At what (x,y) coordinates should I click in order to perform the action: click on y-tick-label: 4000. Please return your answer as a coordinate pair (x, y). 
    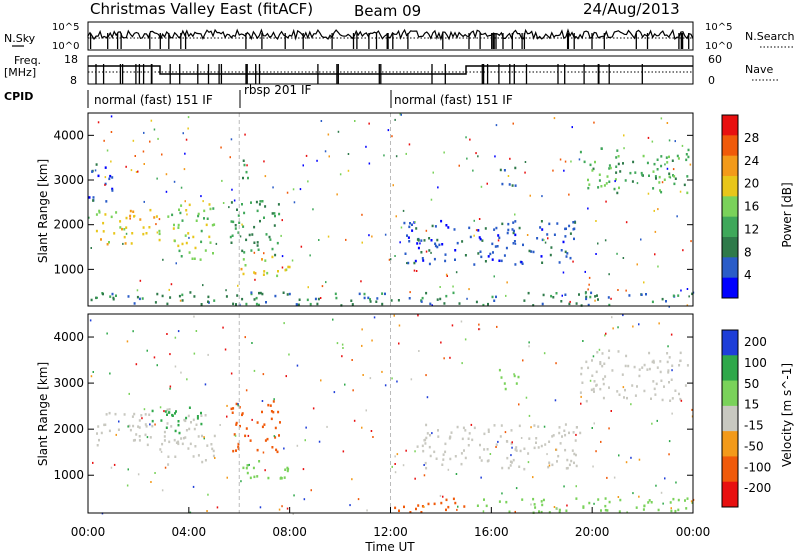
    Looking at the image, I should click on (68, 337).